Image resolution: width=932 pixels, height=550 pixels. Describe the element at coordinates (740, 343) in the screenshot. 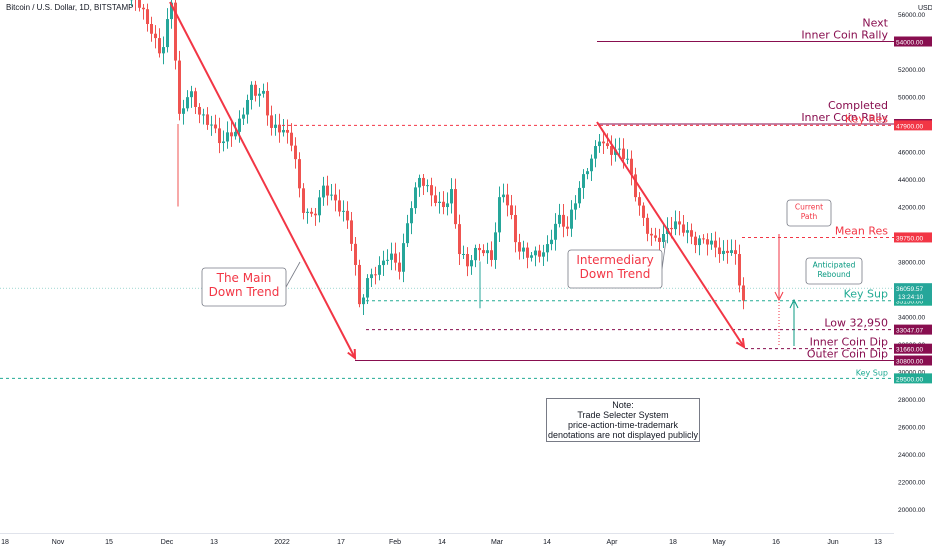

I see `intermediary-trend-arrow-head` at that location.